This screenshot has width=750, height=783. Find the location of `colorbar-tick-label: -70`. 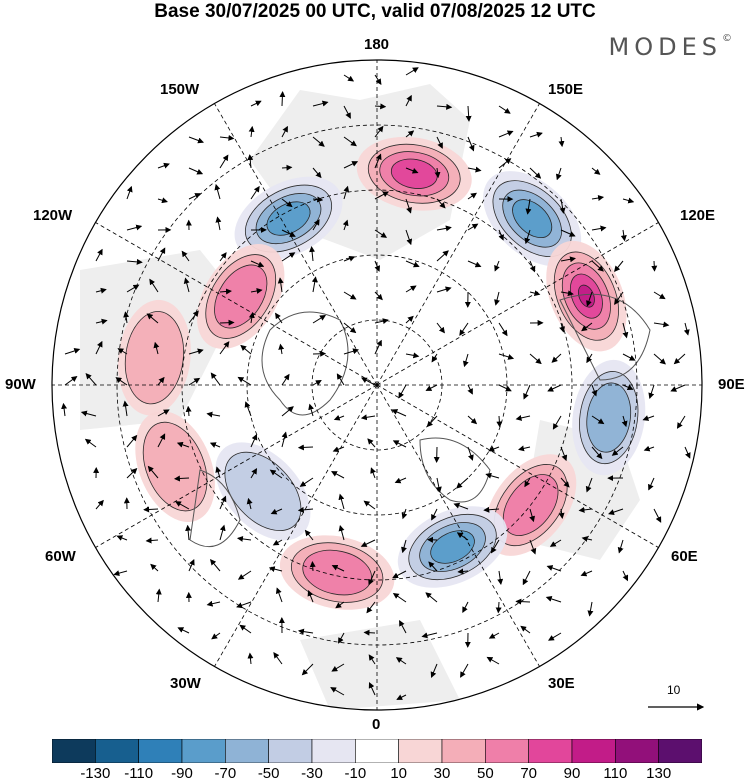

colorbar-tick-label: -70 is located at coordinates (225, 773).